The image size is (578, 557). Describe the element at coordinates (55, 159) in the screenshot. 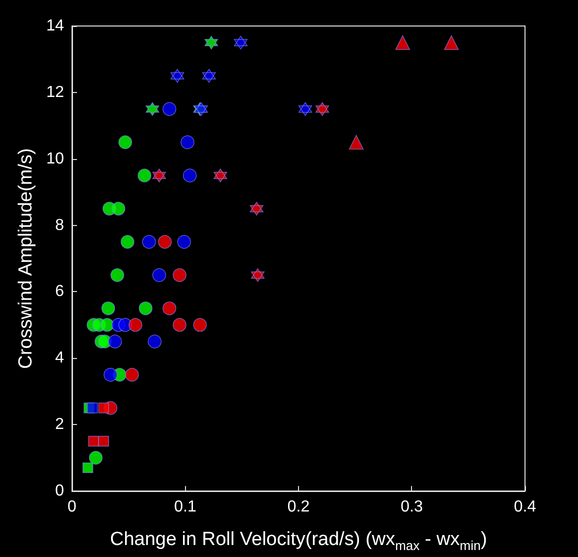

I see `y-tick-label: 10` at that location.